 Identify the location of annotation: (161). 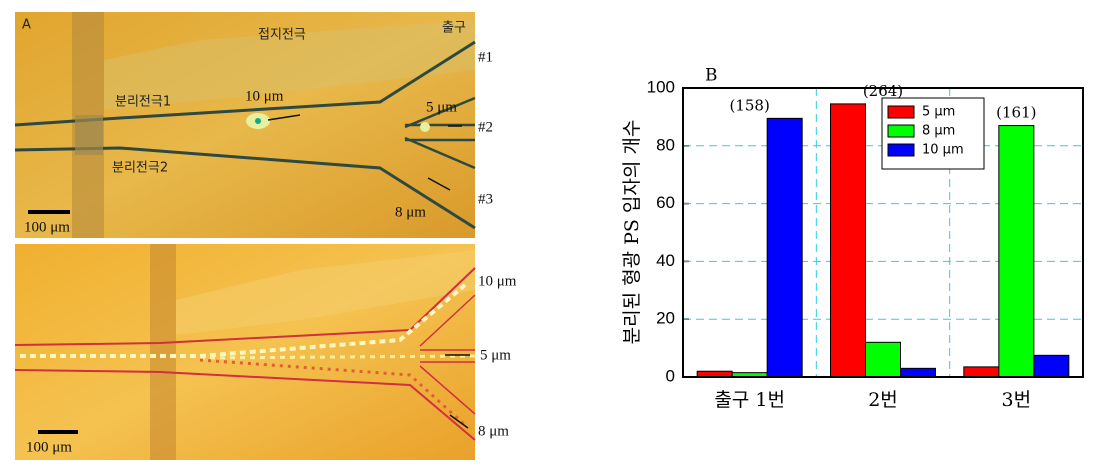
(1016, 113).